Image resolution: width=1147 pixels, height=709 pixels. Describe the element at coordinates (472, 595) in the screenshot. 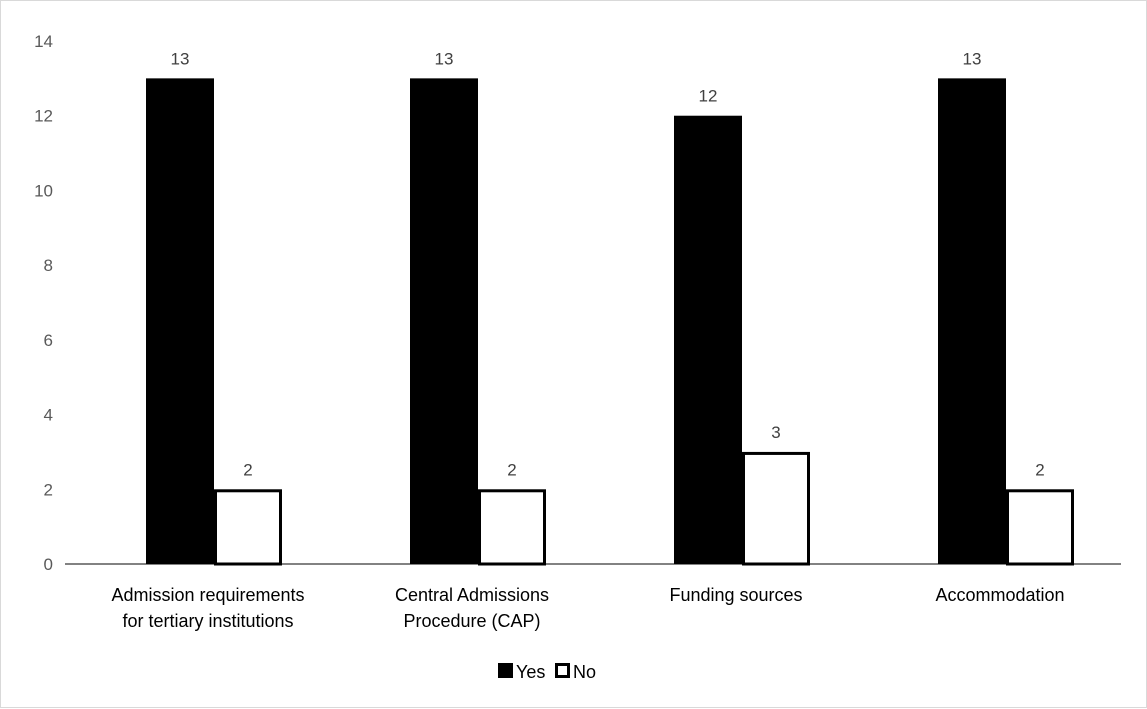

I see `x-category-label-line: Central Admissions` at that location.